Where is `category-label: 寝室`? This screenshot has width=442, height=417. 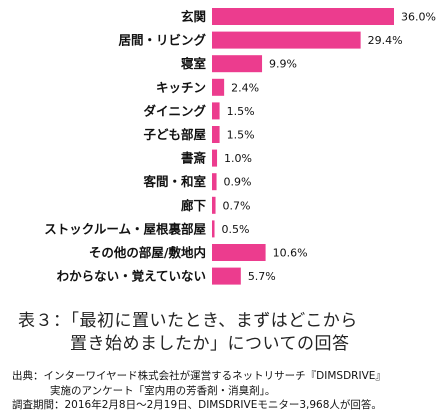
category-label: 寝室 is located at coordinates (194, 63).